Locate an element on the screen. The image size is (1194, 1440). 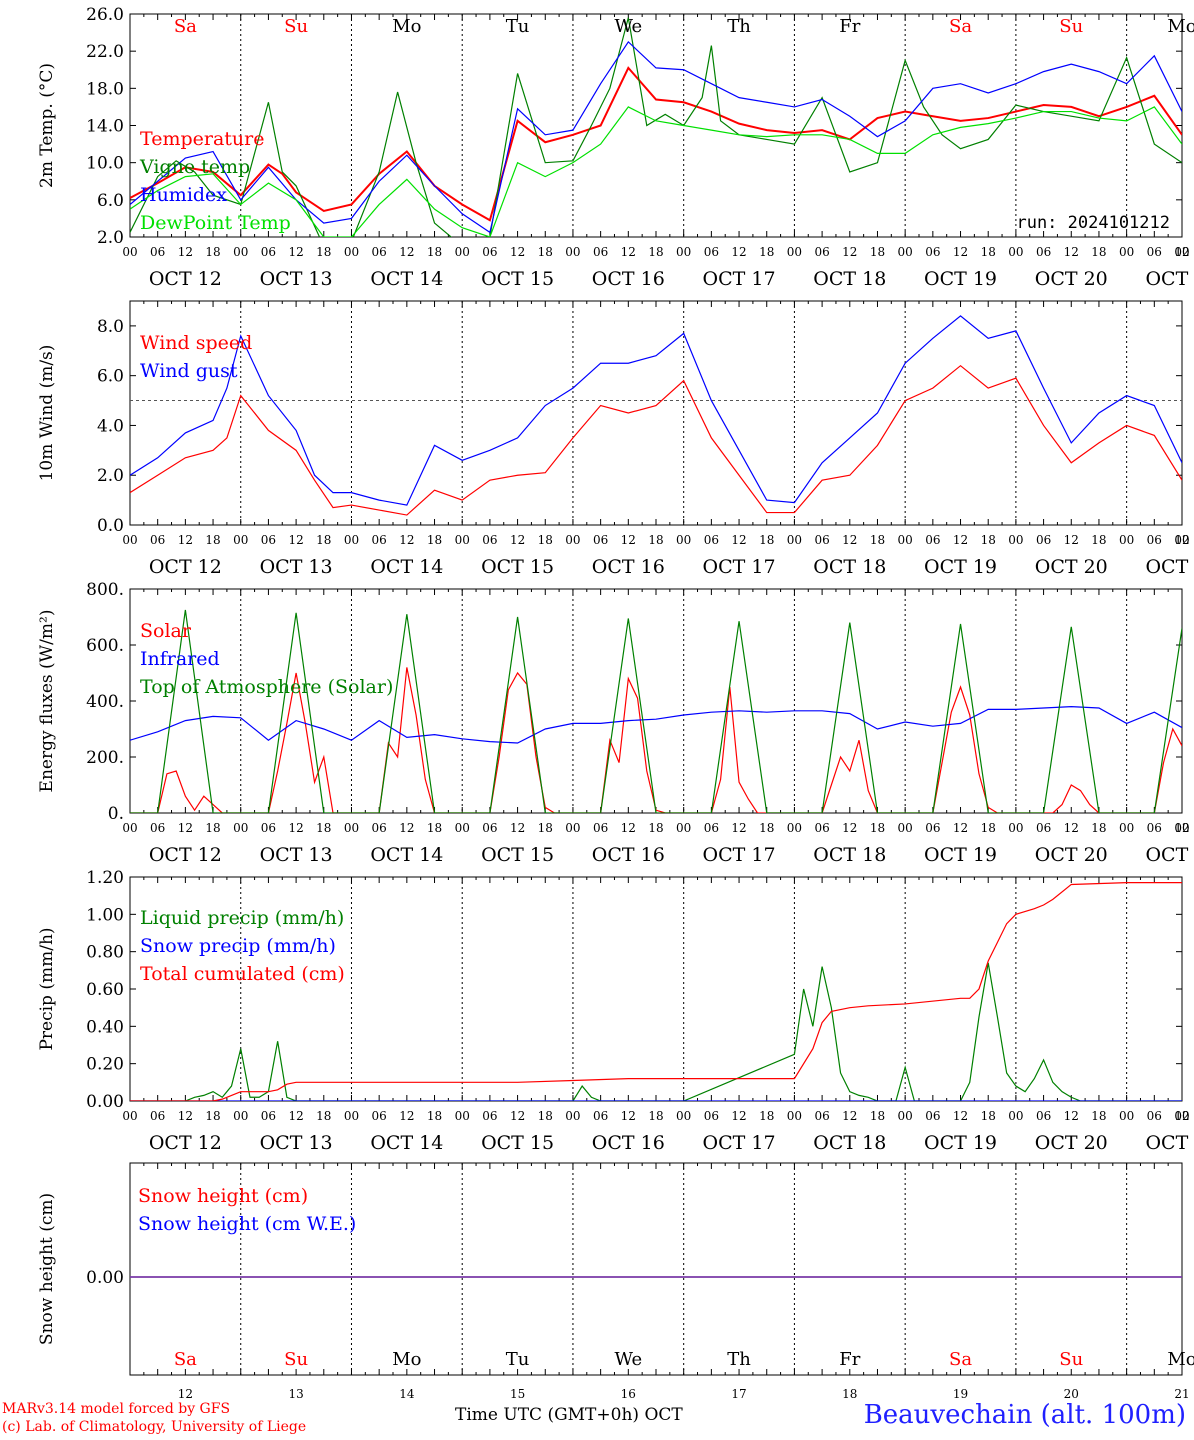
y-tick-label: 2.0 is located at coordinates (110, 476).